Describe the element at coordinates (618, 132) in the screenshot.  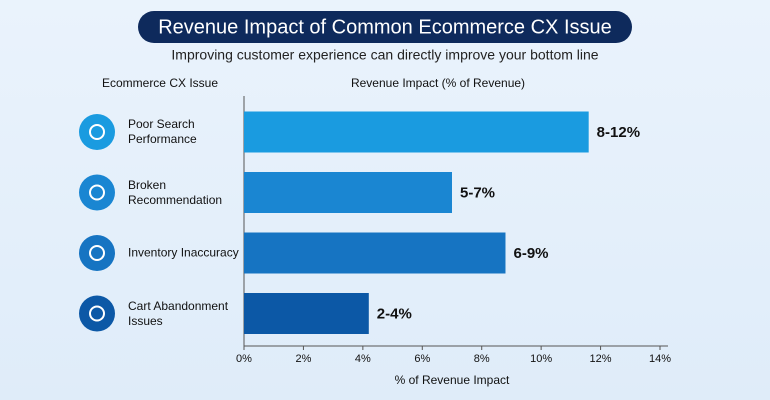
I see `value-label: 8-12%` at that location.